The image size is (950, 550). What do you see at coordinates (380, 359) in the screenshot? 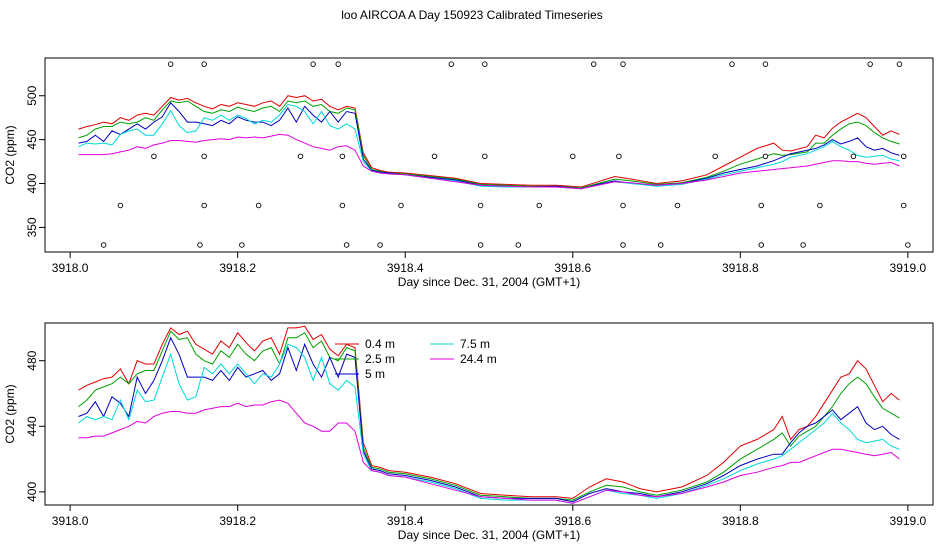
I see `legend-label: 2.5 m` at bounding box center [380, 359].